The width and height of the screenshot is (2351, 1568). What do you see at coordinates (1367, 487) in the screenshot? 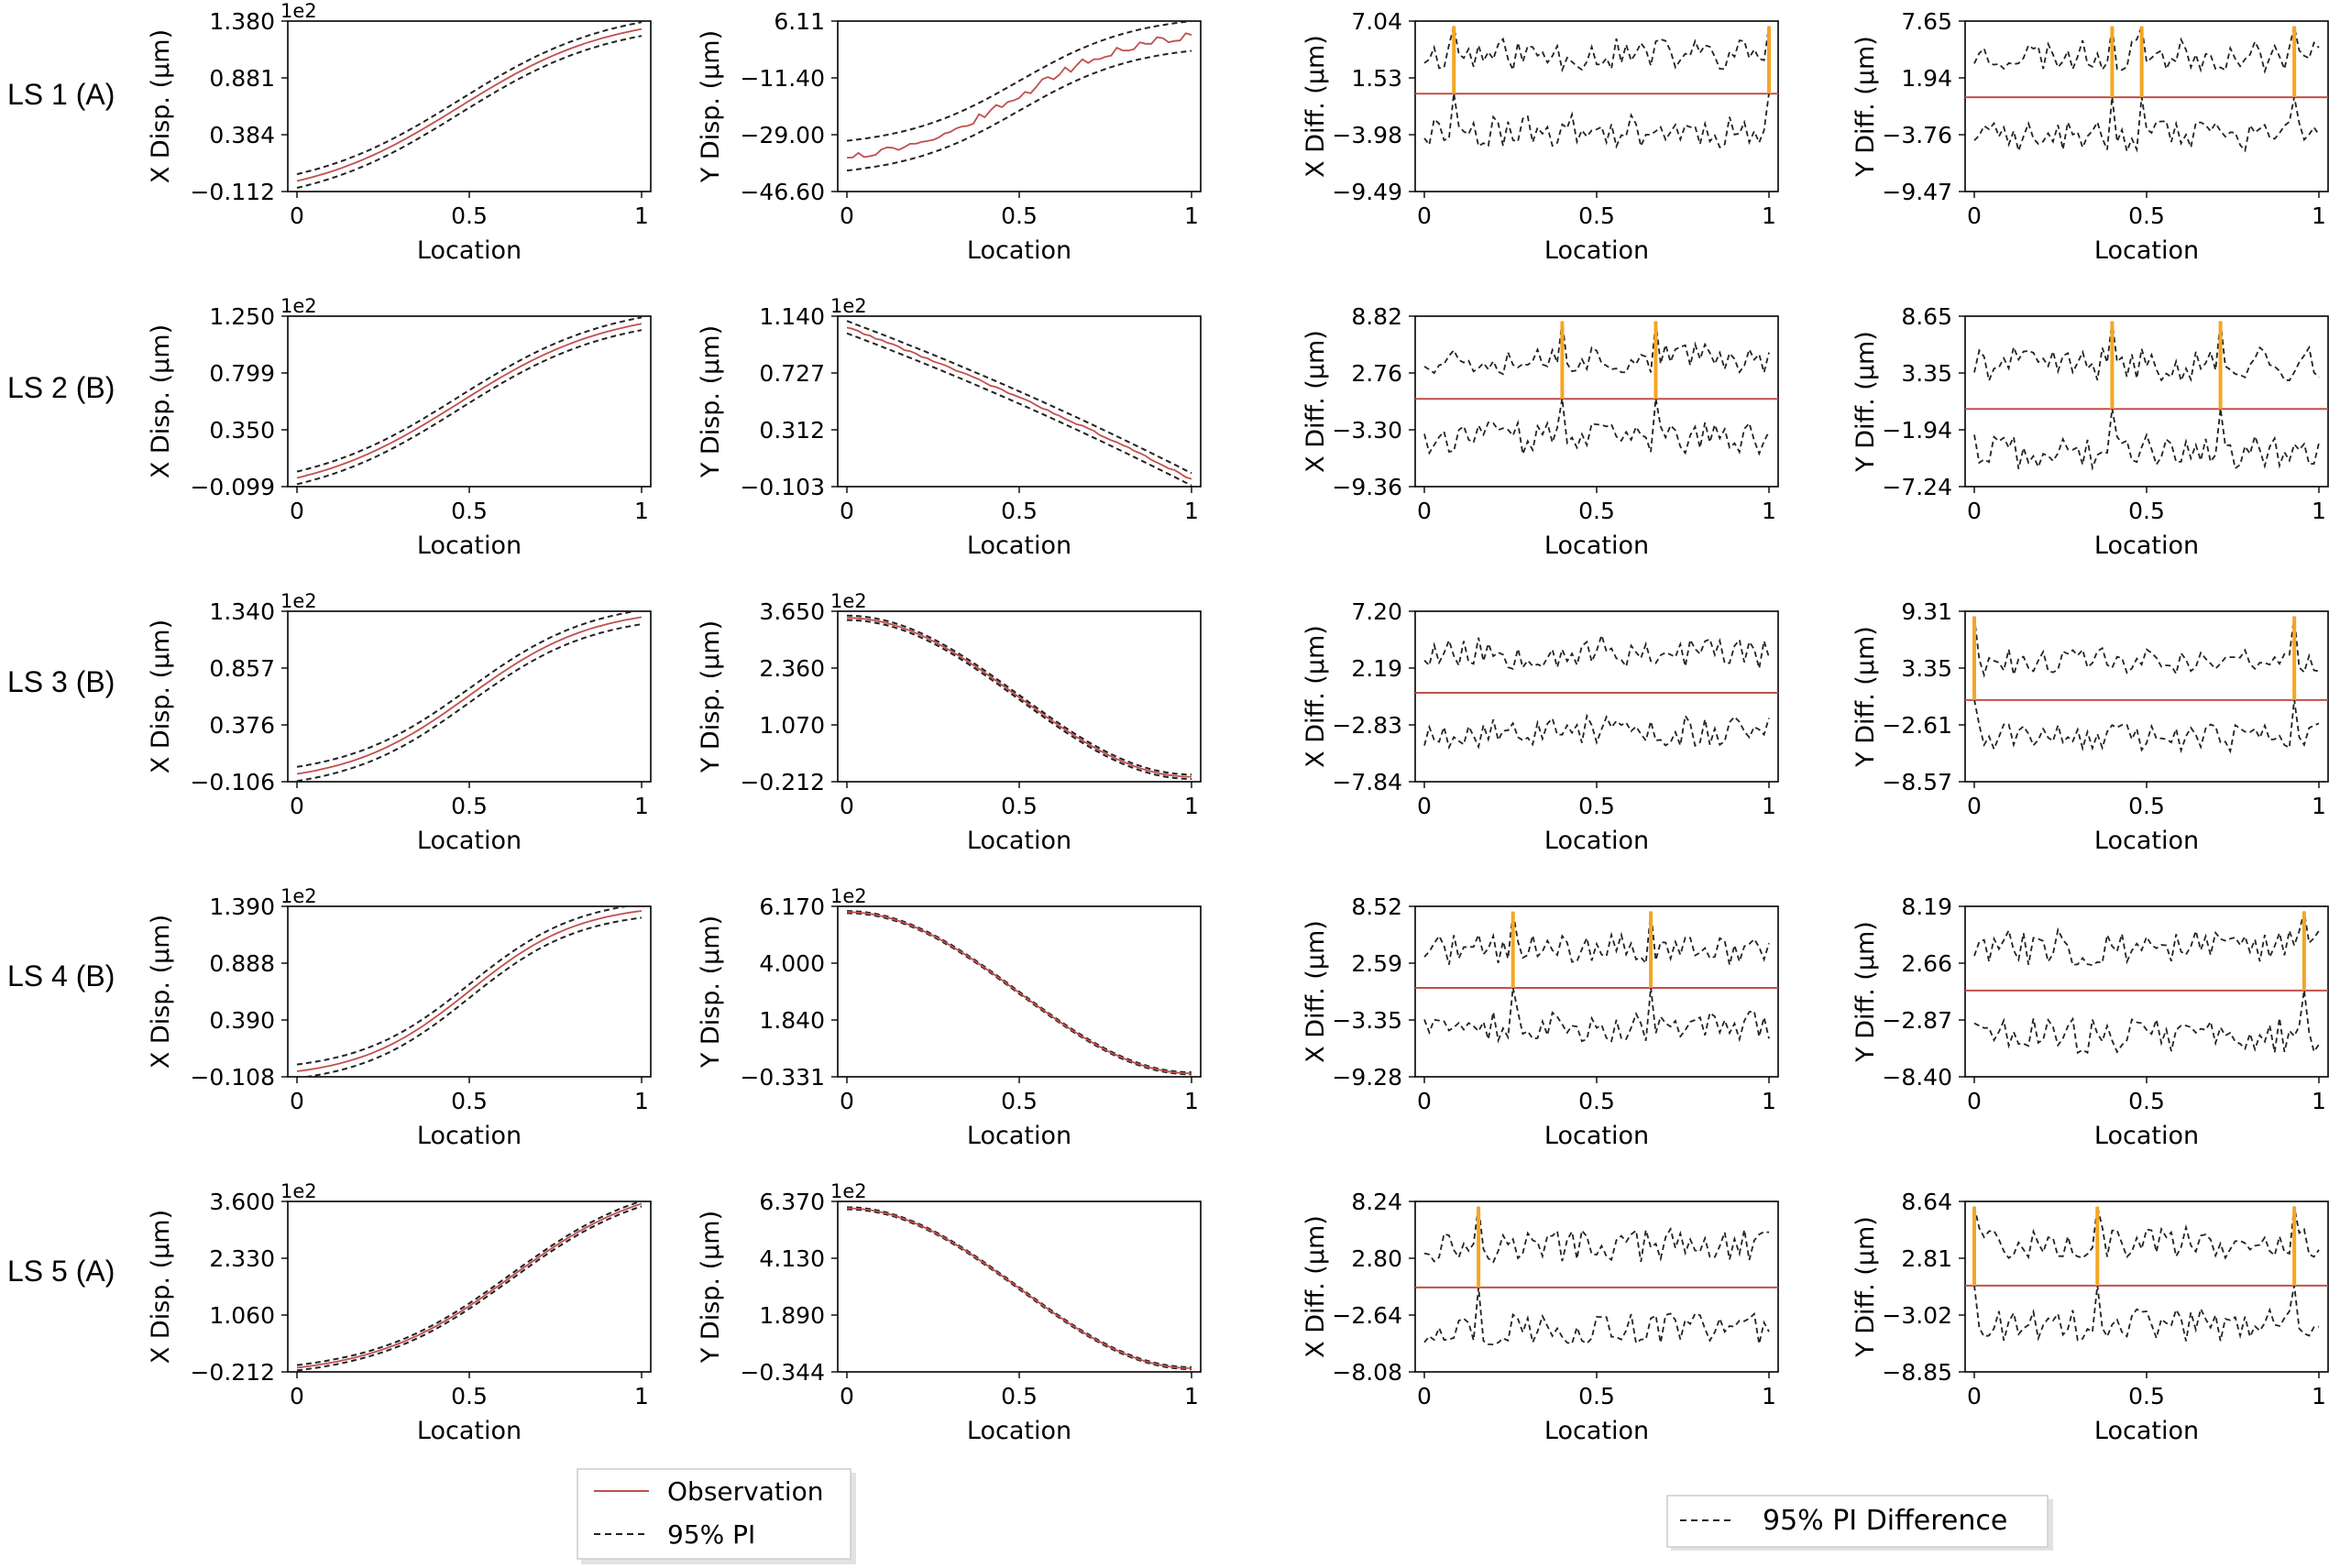
I see `y-tick-label: −9.36` at bounding box center [1367, 487].